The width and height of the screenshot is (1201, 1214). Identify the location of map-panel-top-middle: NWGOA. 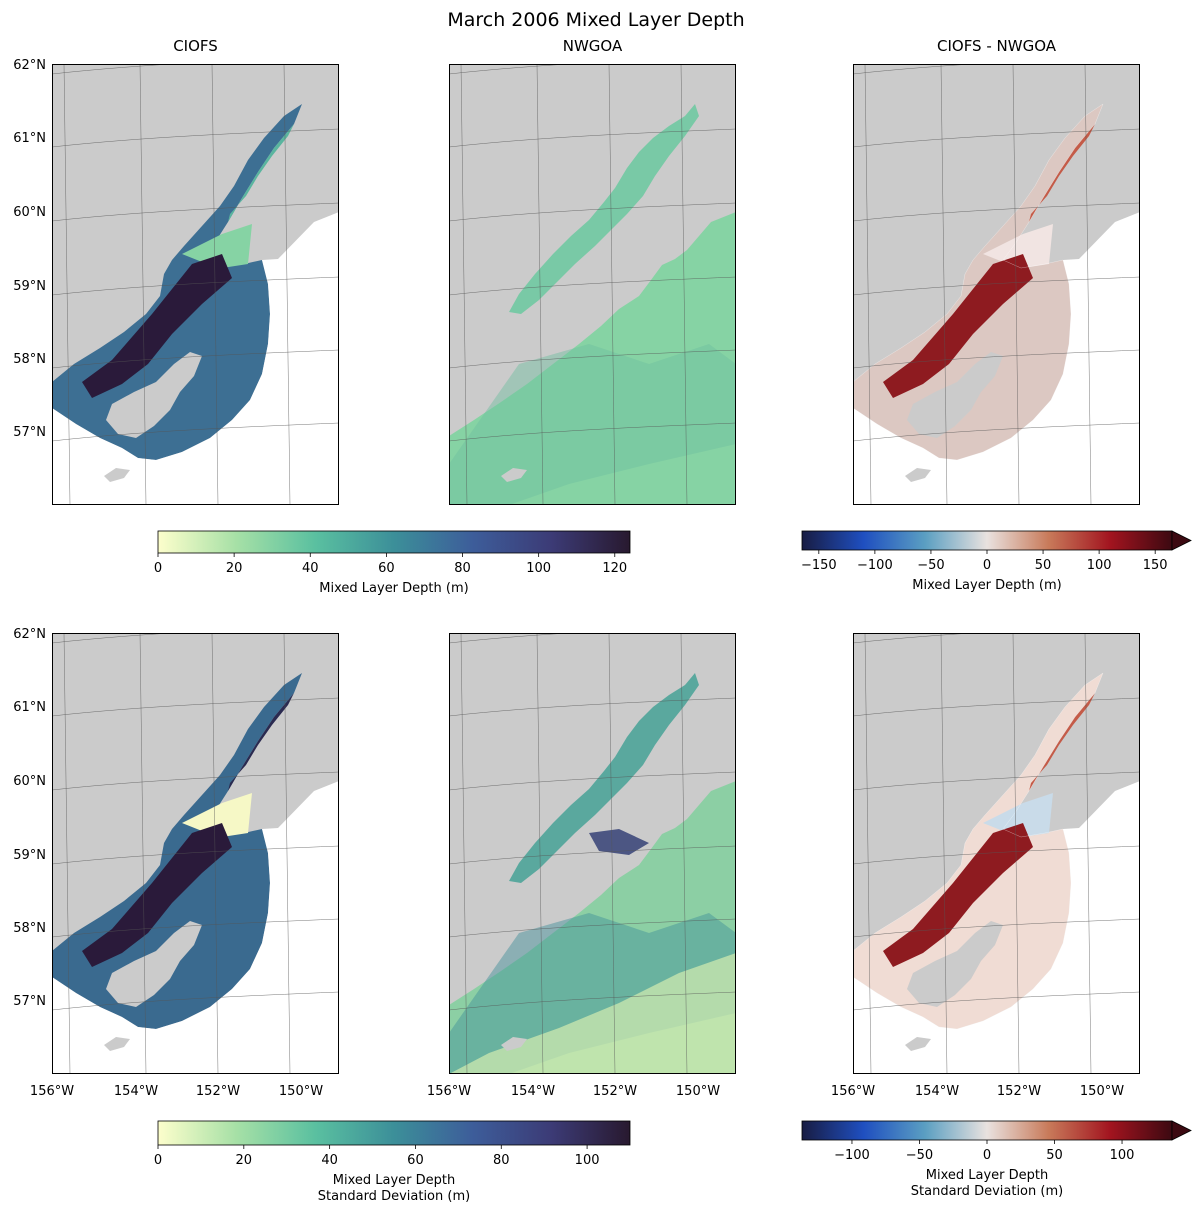
(592, 271).